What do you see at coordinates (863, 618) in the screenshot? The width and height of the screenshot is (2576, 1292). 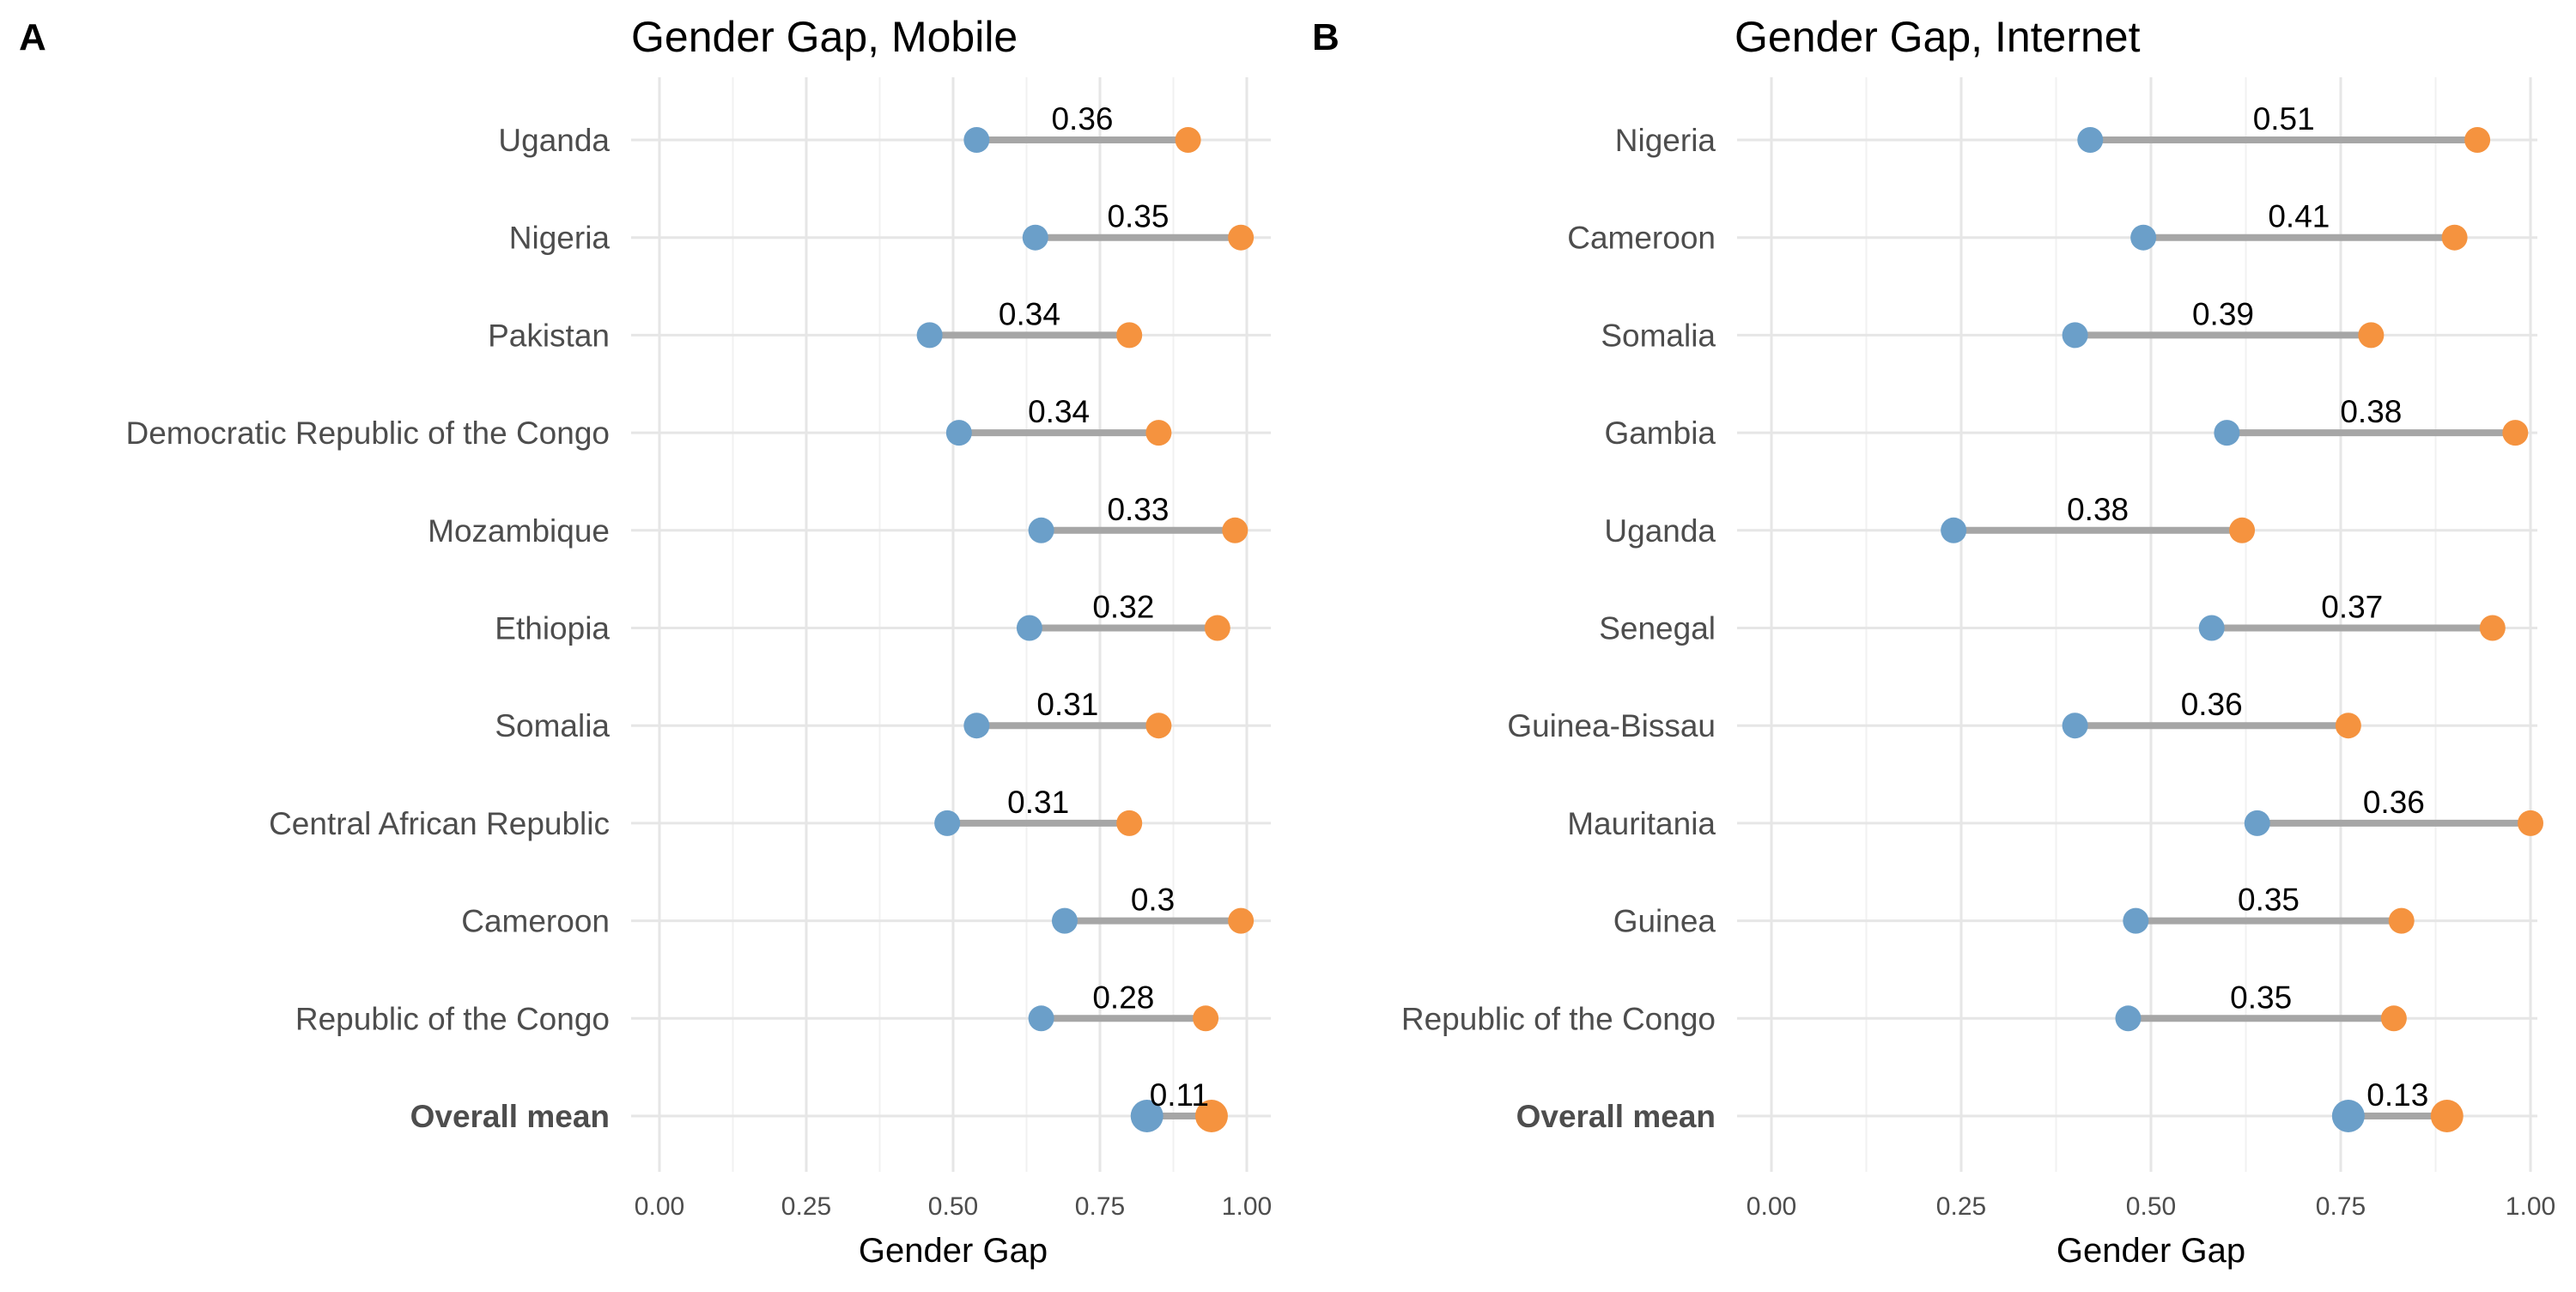 I see `dumbbell-row: Ethiopia 0.32` at bounding box center [863, 618].